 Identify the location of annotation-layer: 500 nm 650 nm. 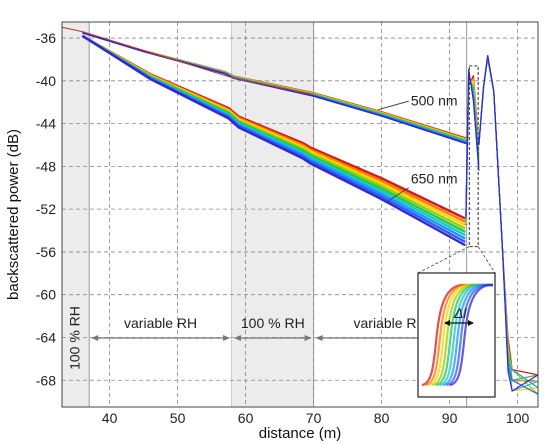
(418, 148).